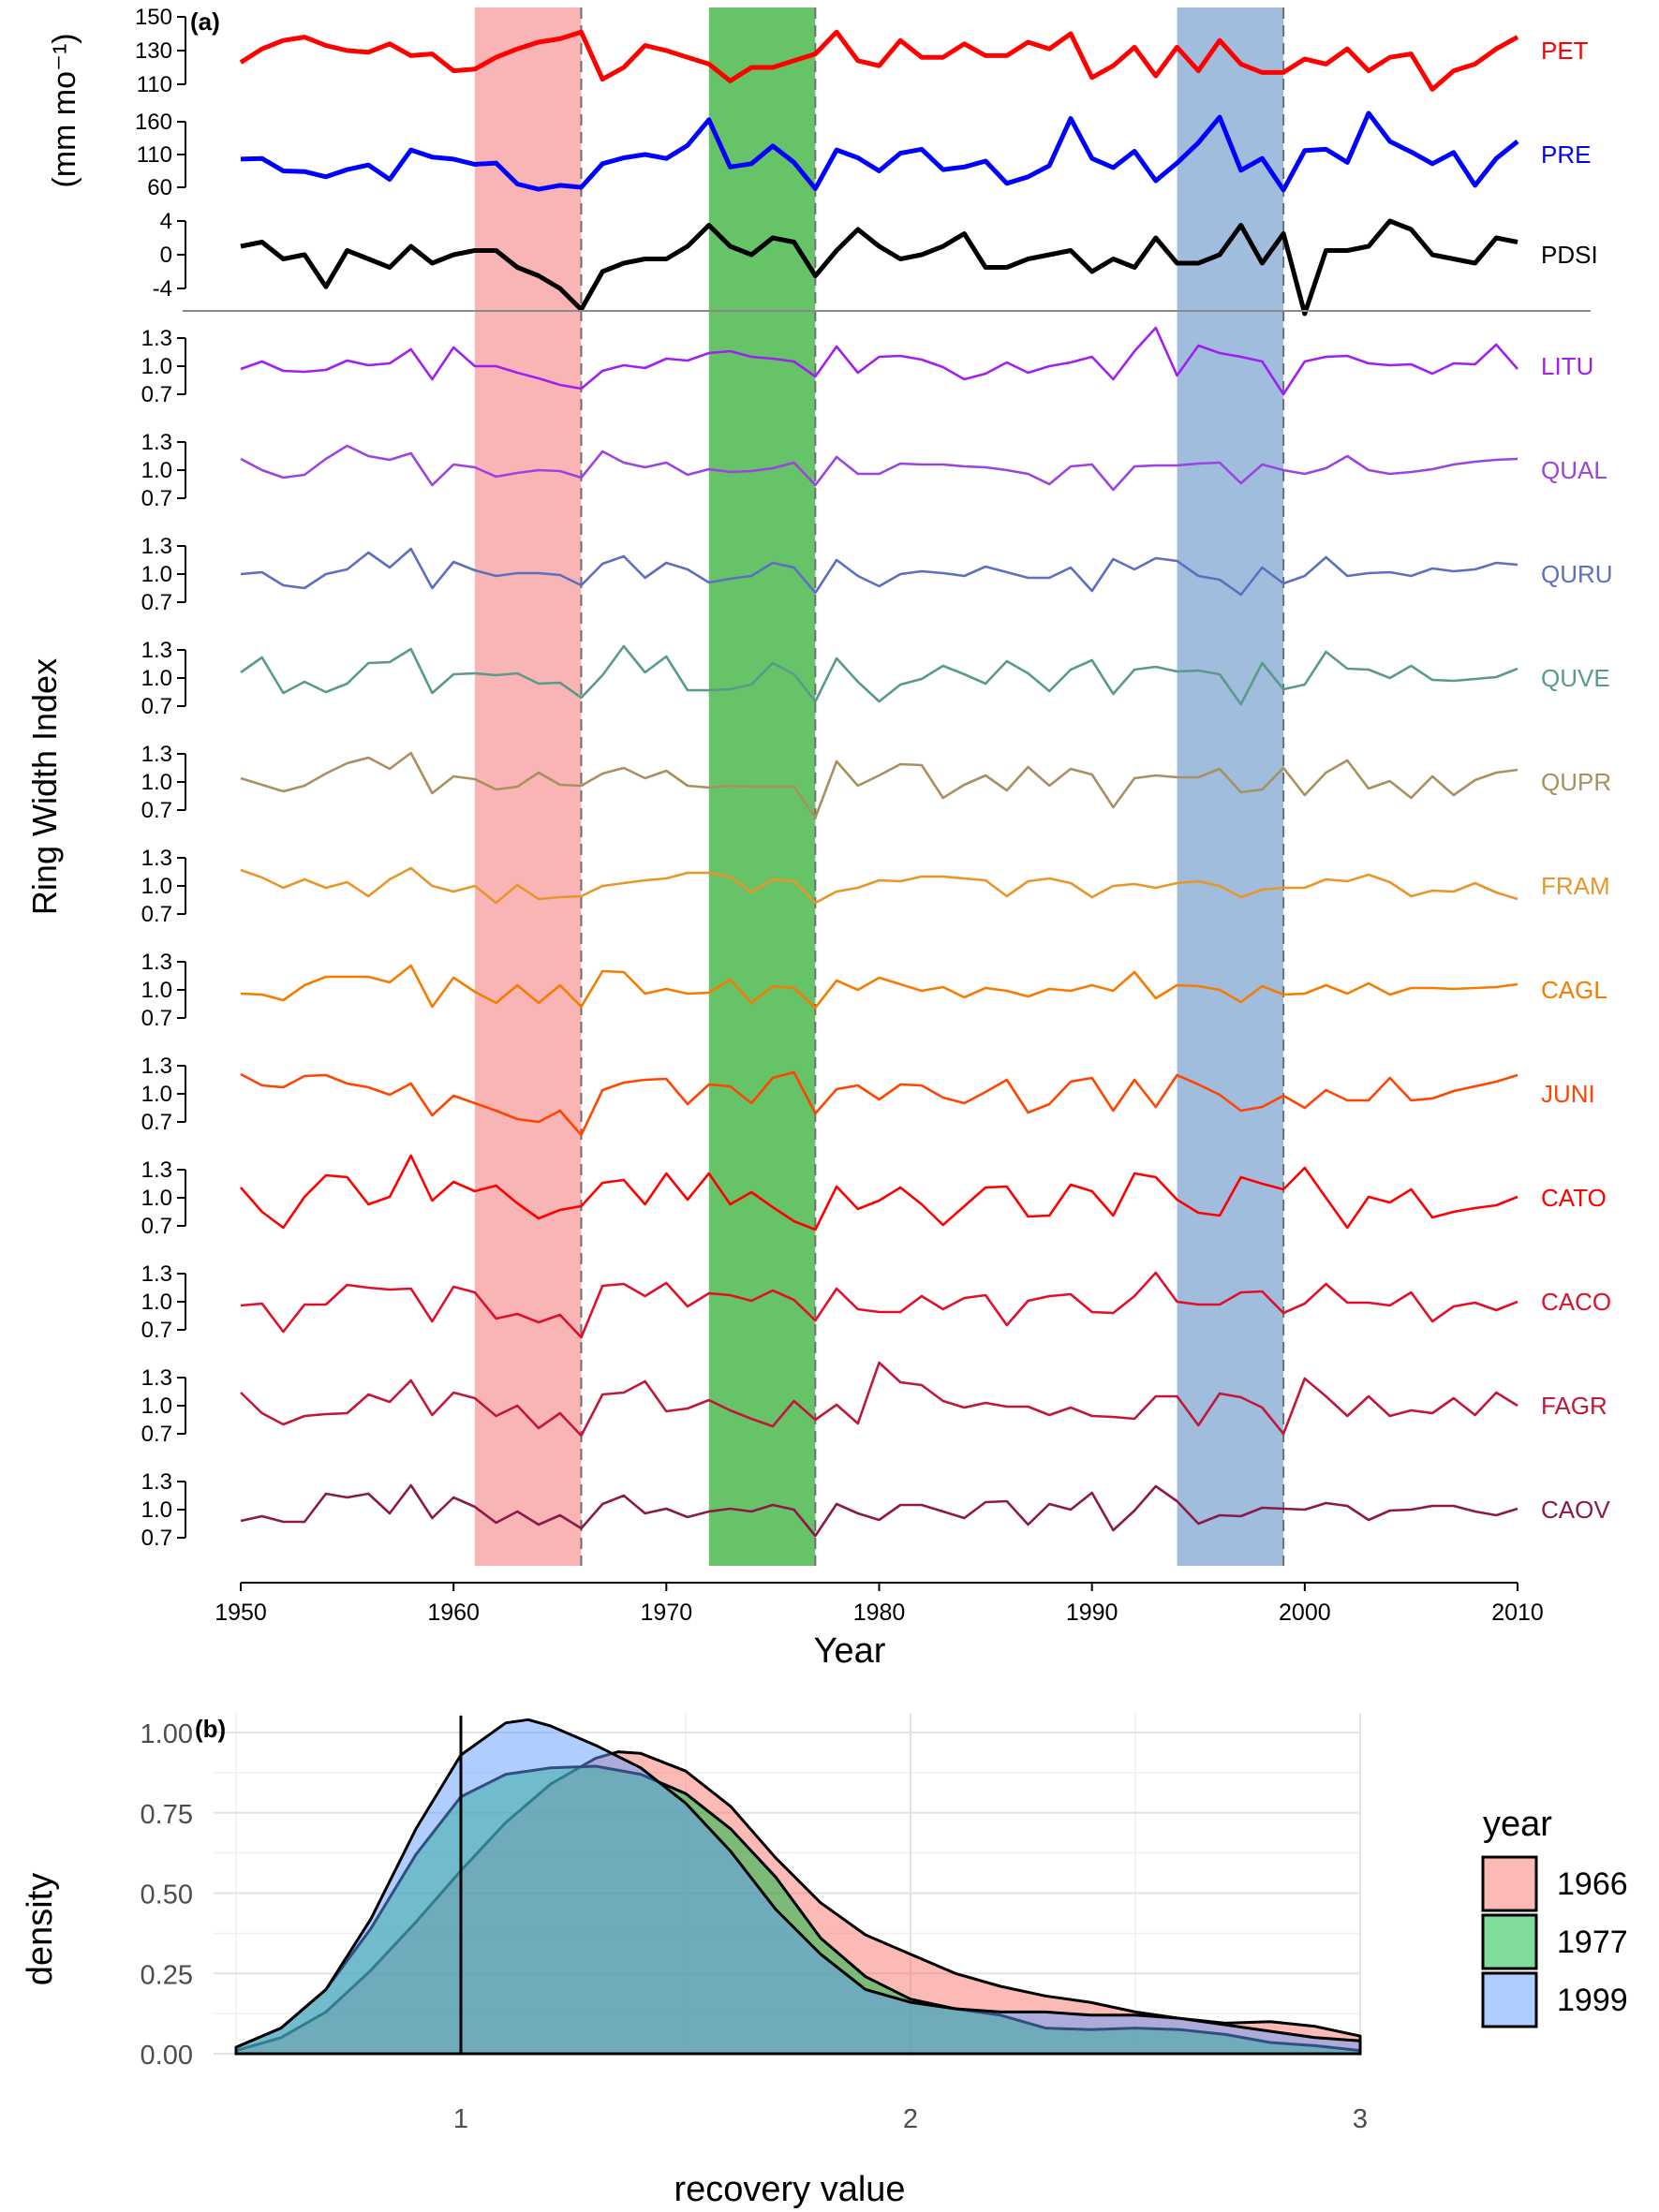 The height and width of the screenshot is (2212, 1659). I want to click on legend-title: year, so click(1518, 1825).